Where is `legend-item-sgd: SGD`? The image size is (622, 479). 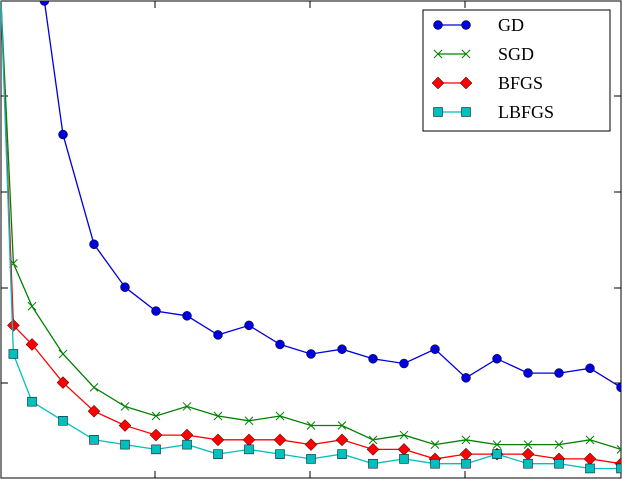 legend-item-sgd: SGD is located at coordinates (483, 54).